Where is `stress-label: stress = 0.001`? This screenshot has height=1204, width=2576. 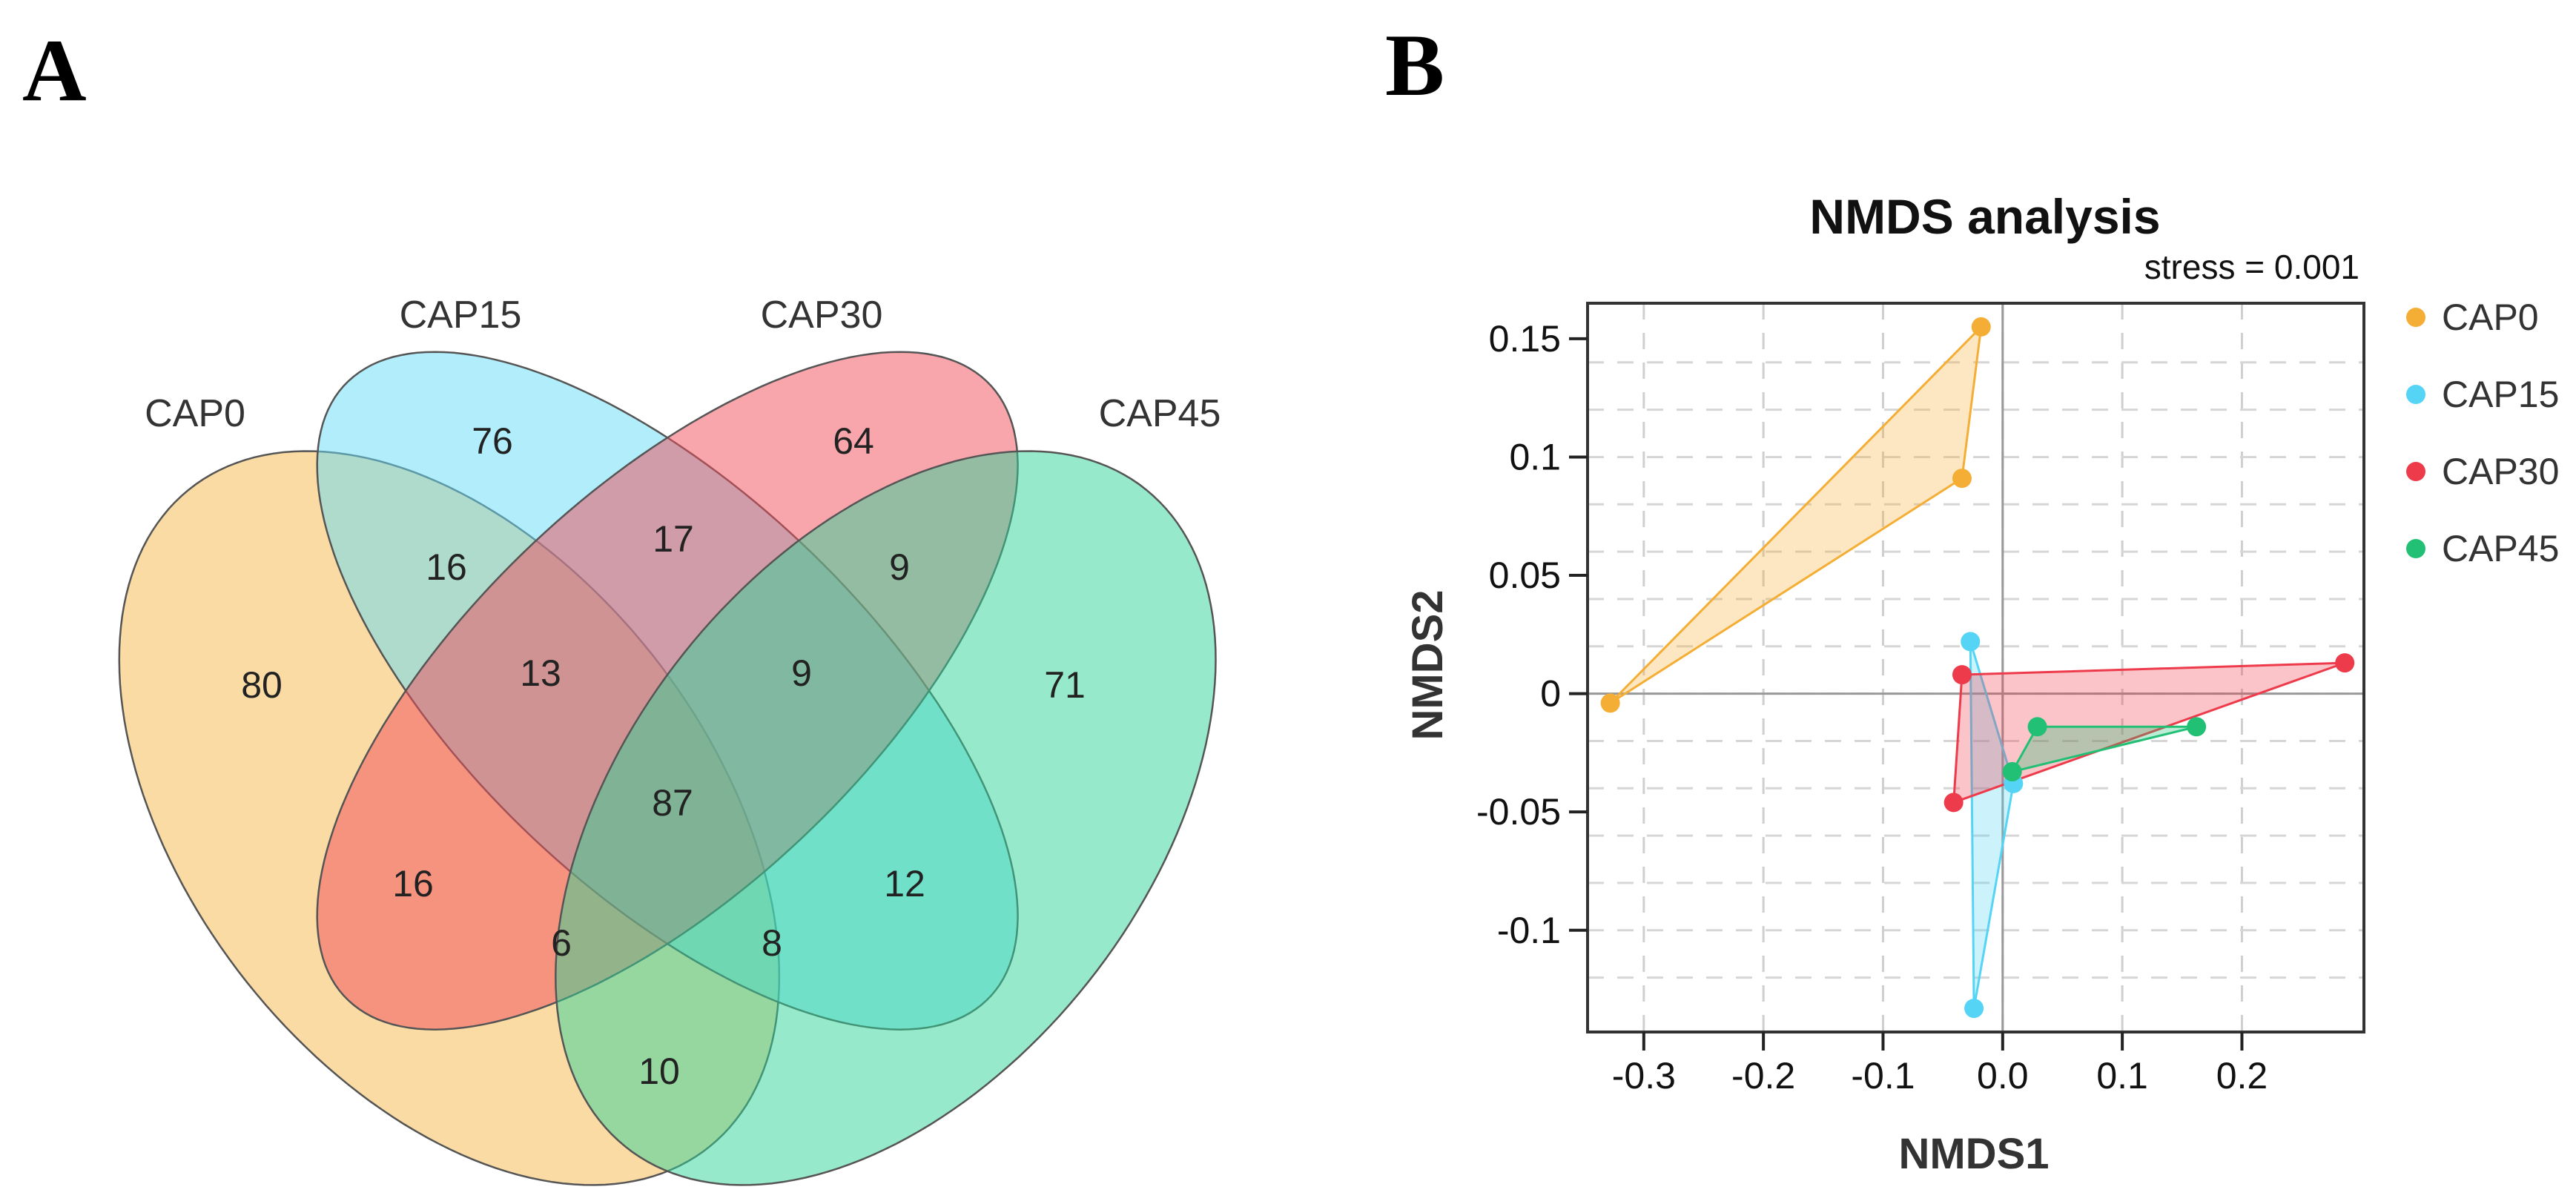
stress-label: stress = 0.001 is located at coordinates (2251, 267).